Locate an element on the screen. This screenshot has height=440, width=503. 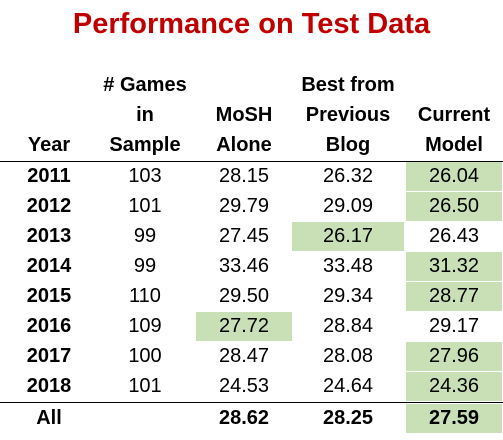
cell-current: 27.59 is located at coordinates (454, 418).